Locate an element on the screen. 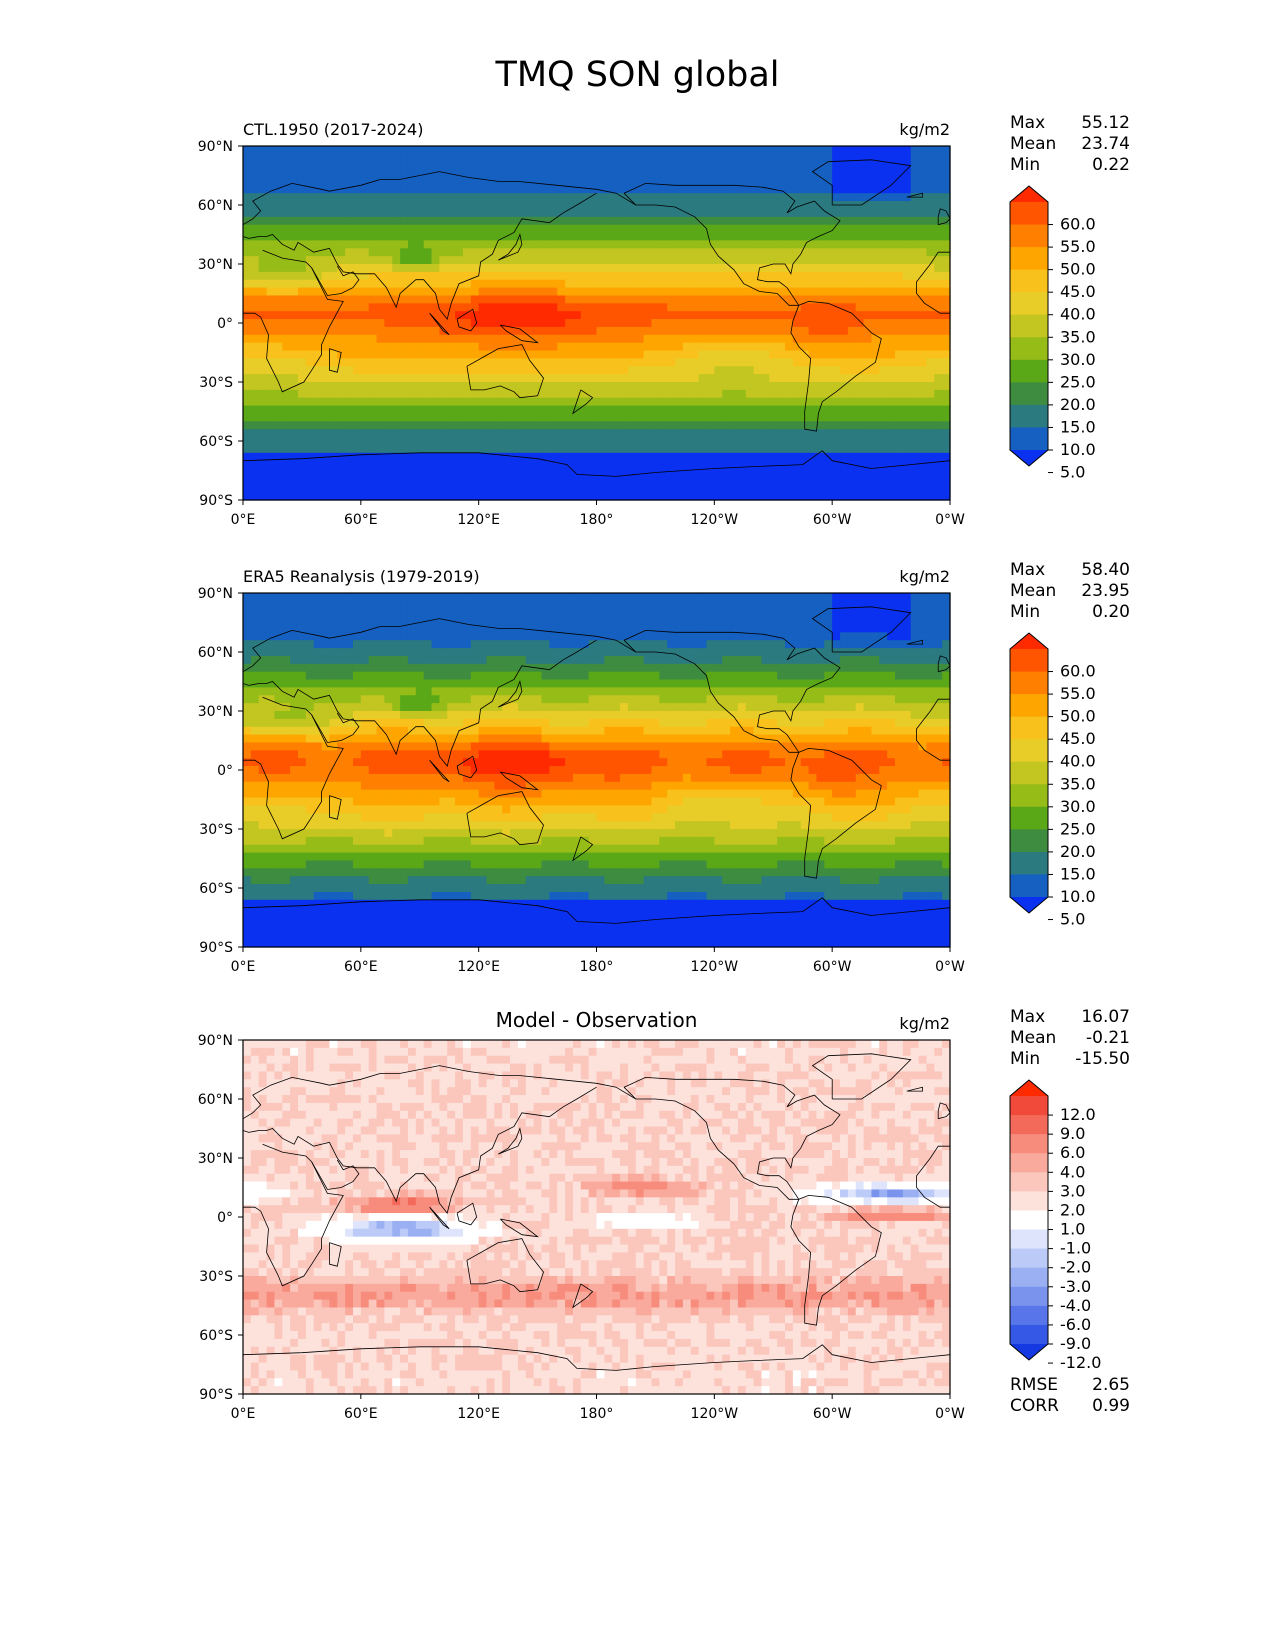 Image resolution: width=1275 pixels, height=1650 pixels. colorbar-extend-max is located at coordinates (1029, 194).